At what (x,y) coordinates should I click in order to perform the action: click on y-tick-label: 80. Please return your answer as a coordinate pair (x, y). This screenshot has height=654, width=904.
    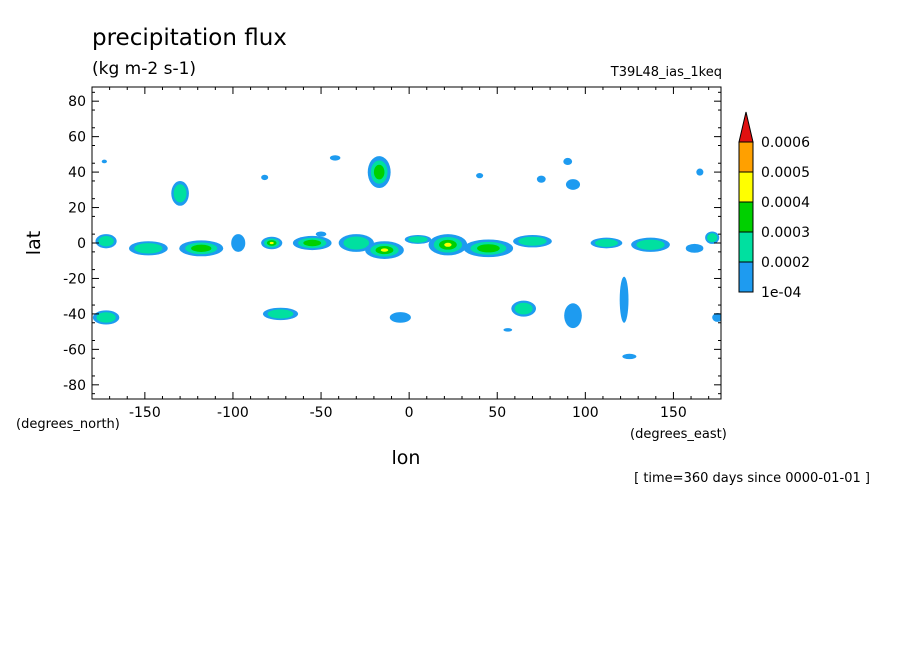
    Looking at the image, I should click on (77, 102).